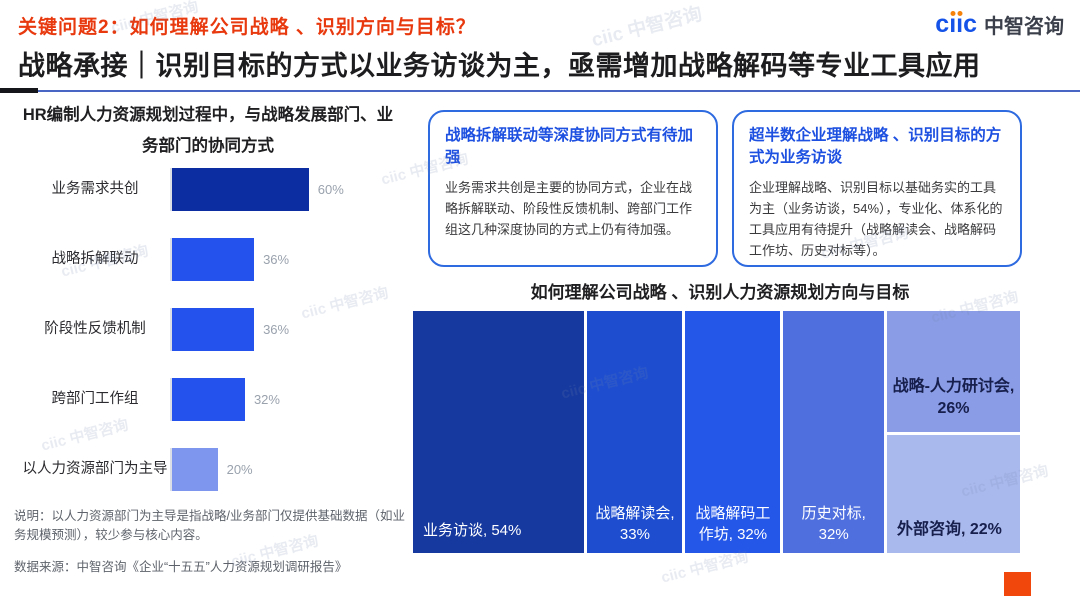 This screenshot has width=1080, height=596. I want to click on bar-row: 战略拆解联动 36%, so click(214, 259).